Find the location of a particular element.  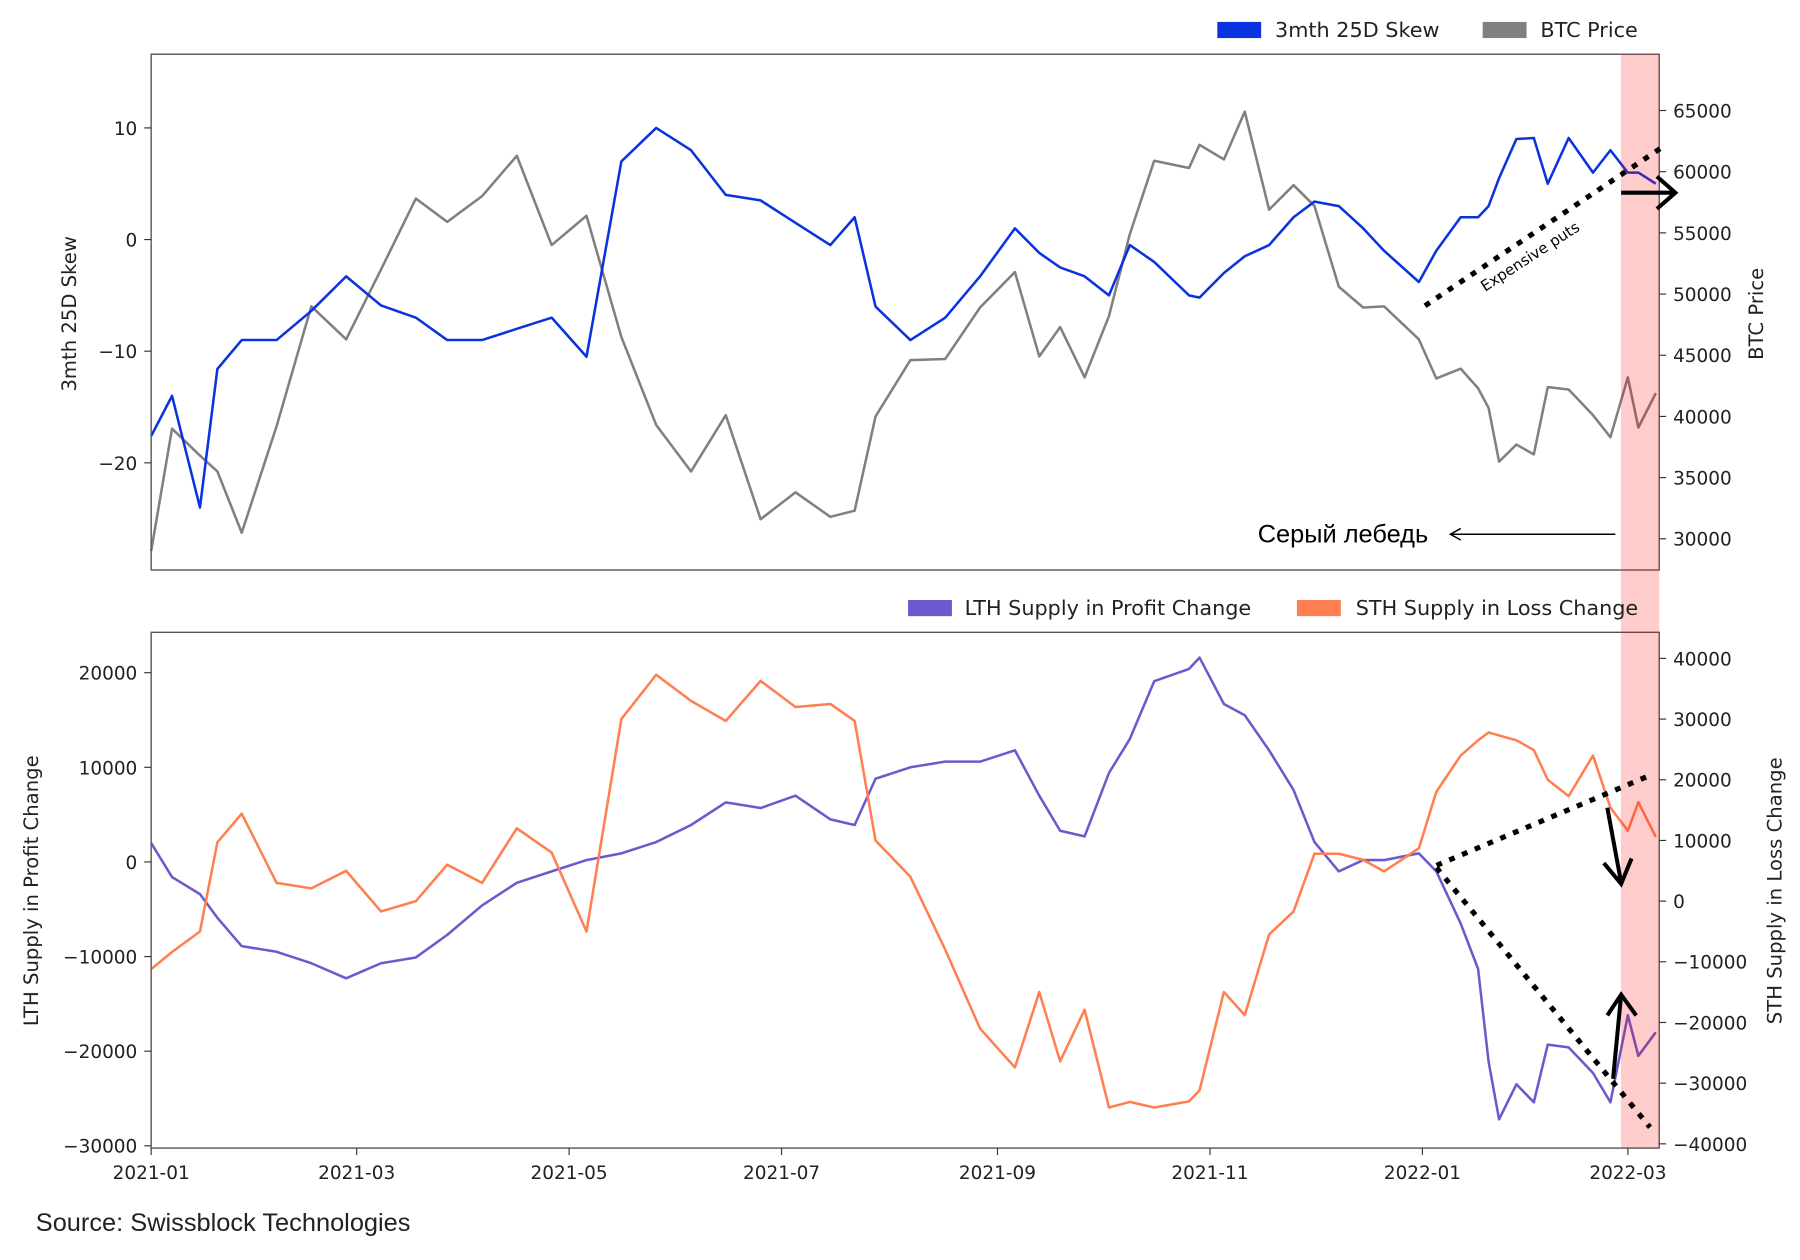

x-tick-label: 2021-03 is located at coordinates (356, 1173).